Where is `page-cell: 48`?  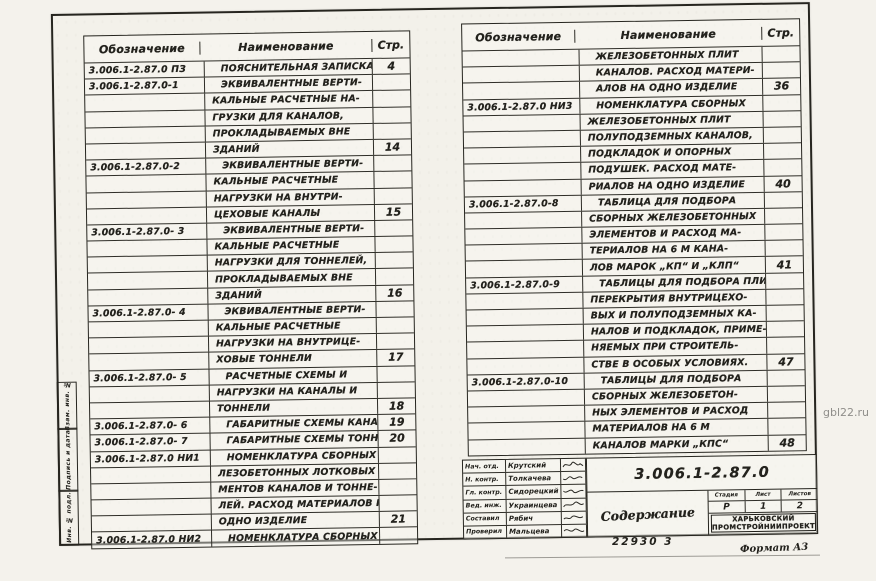 page-cell: 48 is located at coordinates (786, 442).